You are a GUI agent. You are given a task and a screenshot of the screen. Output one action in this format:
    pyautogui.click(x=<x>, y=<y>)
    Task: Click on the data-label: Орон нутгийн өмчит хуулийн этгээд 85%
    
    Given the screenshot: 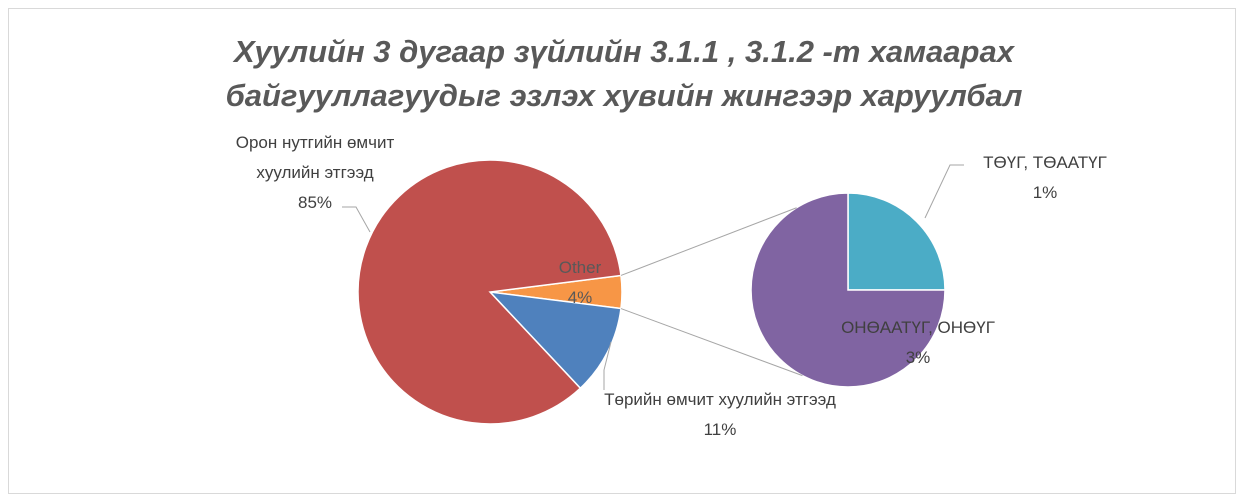 What is the action you would take?
    pyautogui.click(x=315, y=173)
    